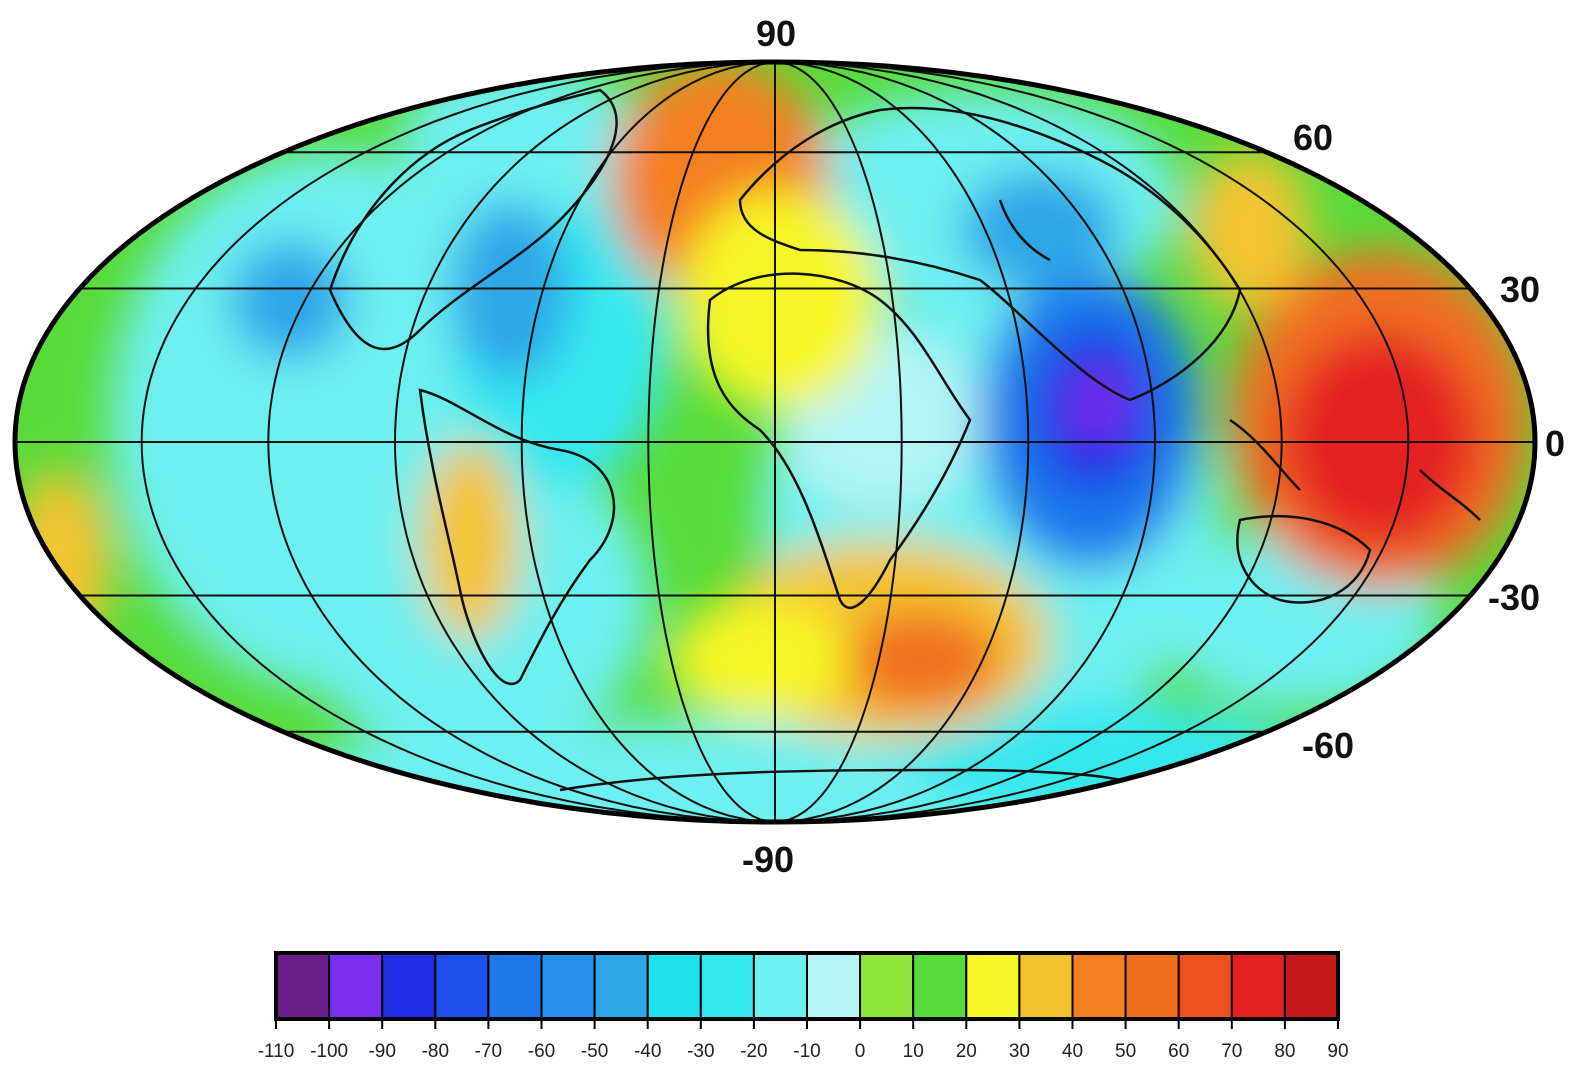 Image resolution: width=1588 pixels, height=1090 pixels. I want to click on colorbar-tick-label: 40, so click(1072, 1051).